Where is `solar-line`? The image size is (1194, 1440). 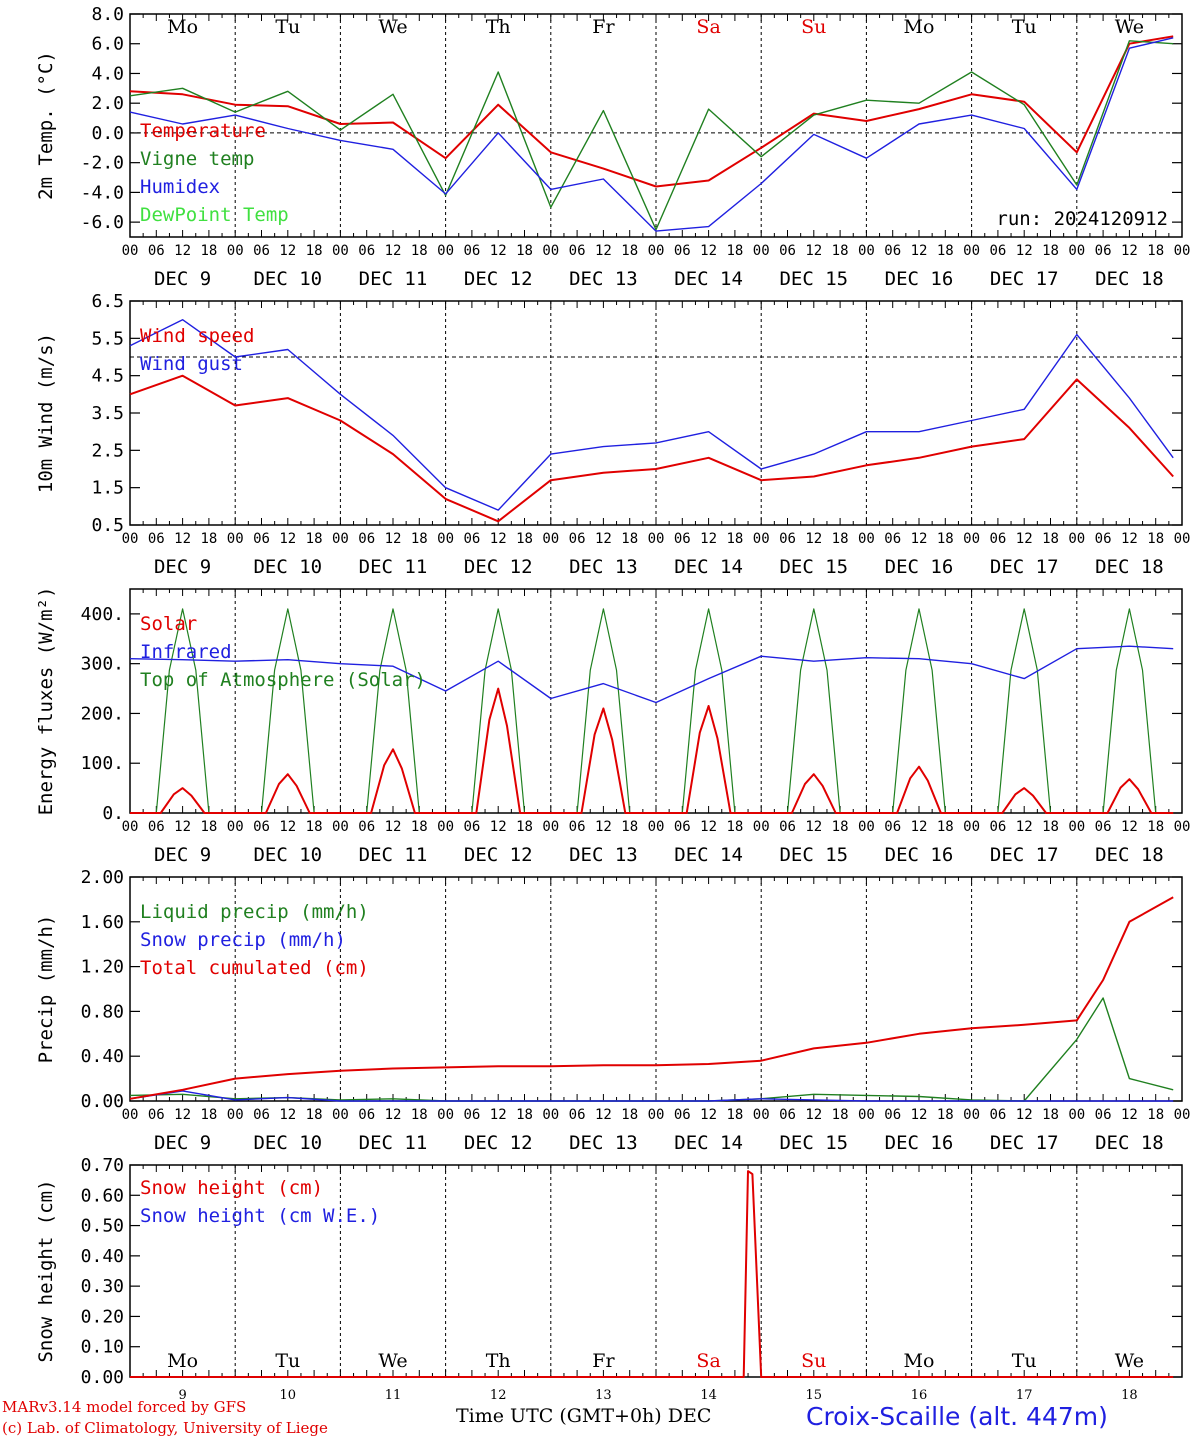
solar-line is located at coordinates (652, 750).